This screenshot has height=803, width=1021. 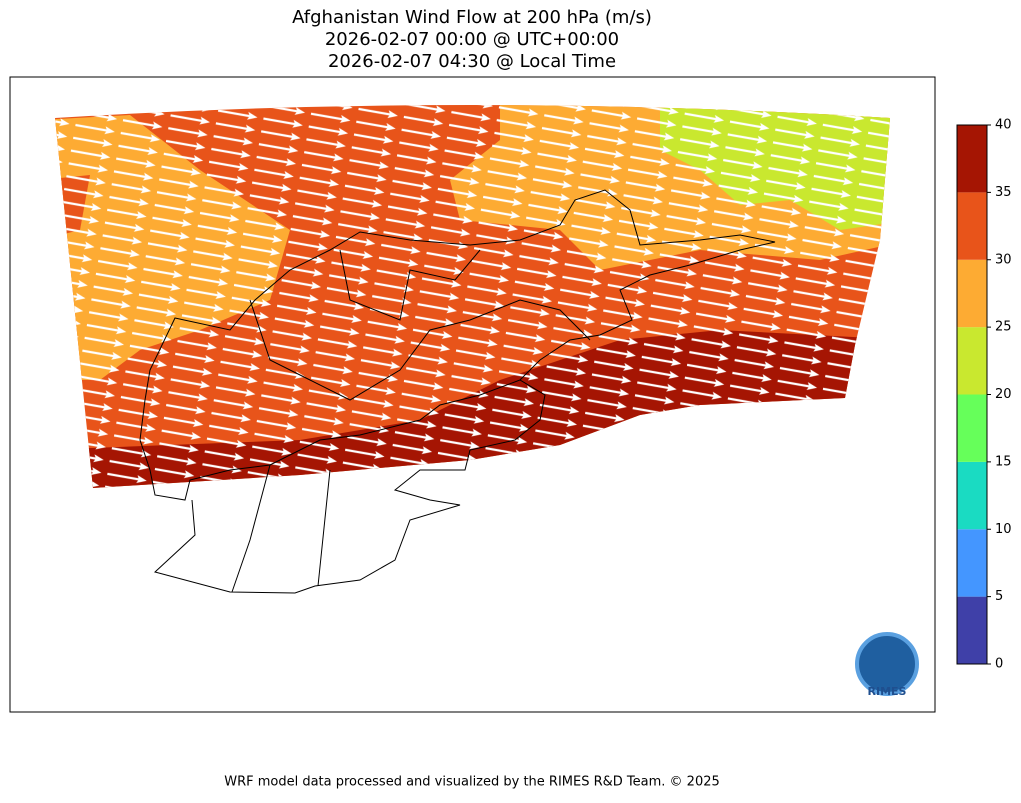 I want to click on colorbar: 0 5 10 15 20 25 30 35 40, so click(x=984, y=395).